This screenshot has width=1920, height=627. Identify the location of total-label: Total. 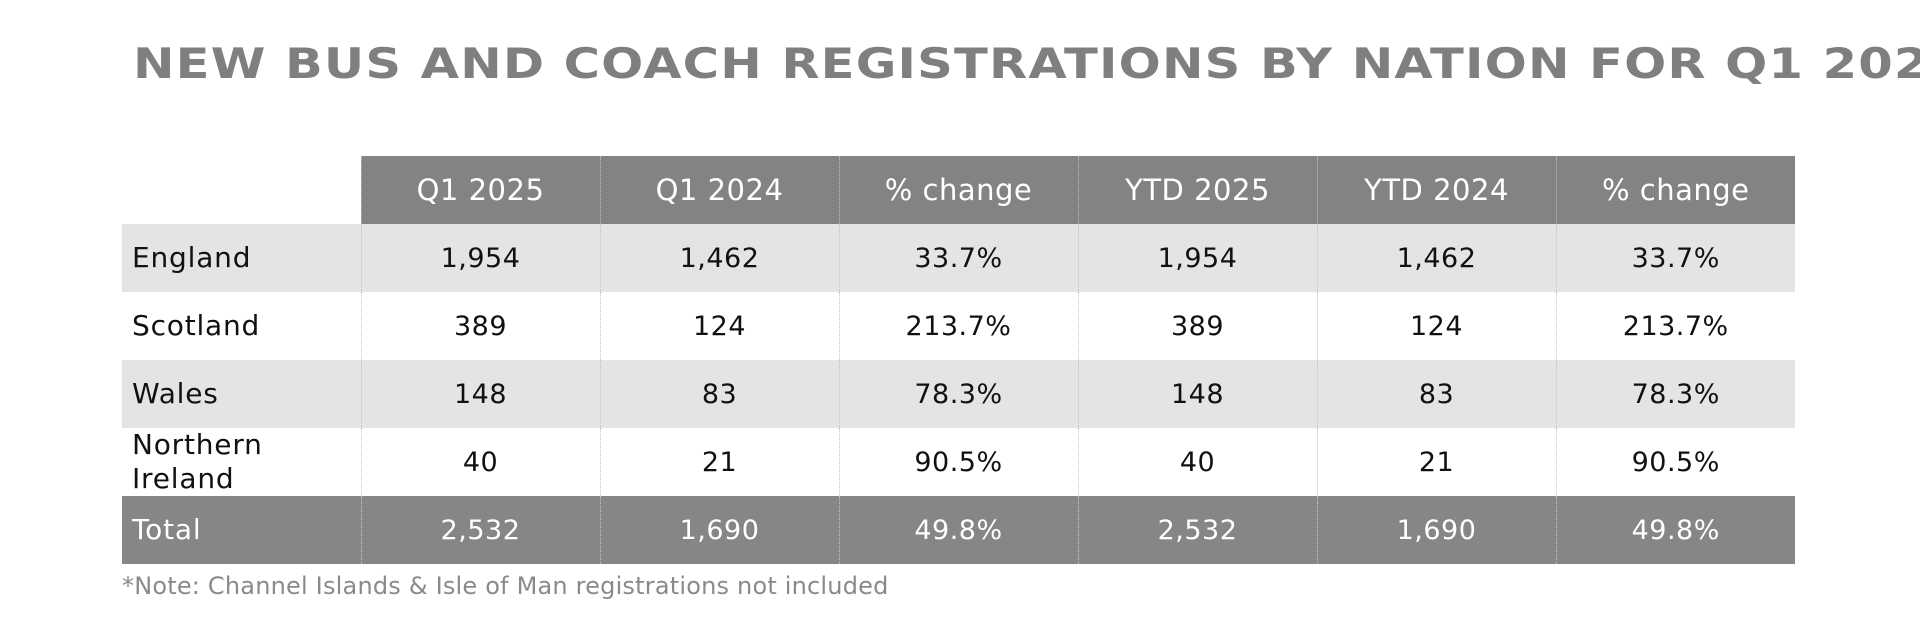
(241, 530).